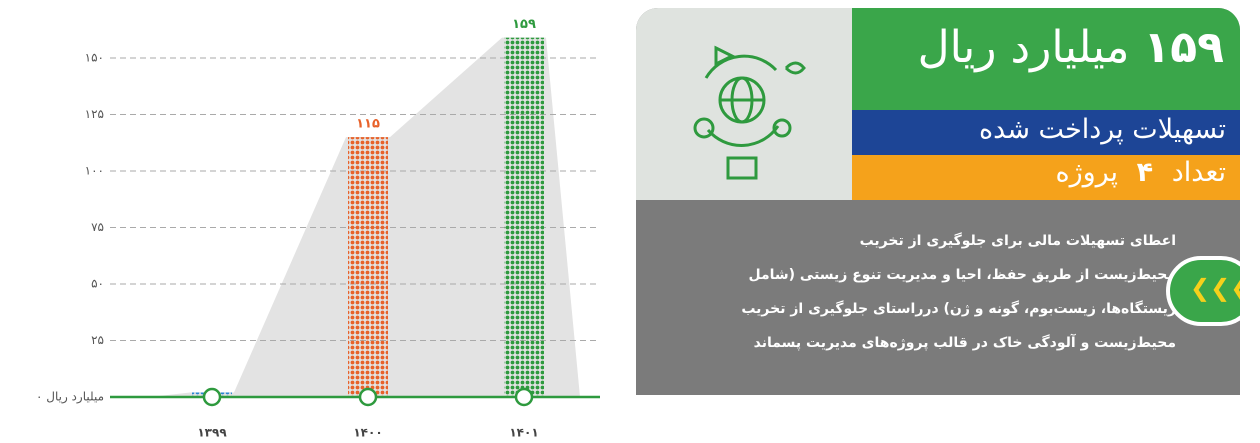  I want to click on count: تعداد ۴ پروژه, so click(1046, 177).